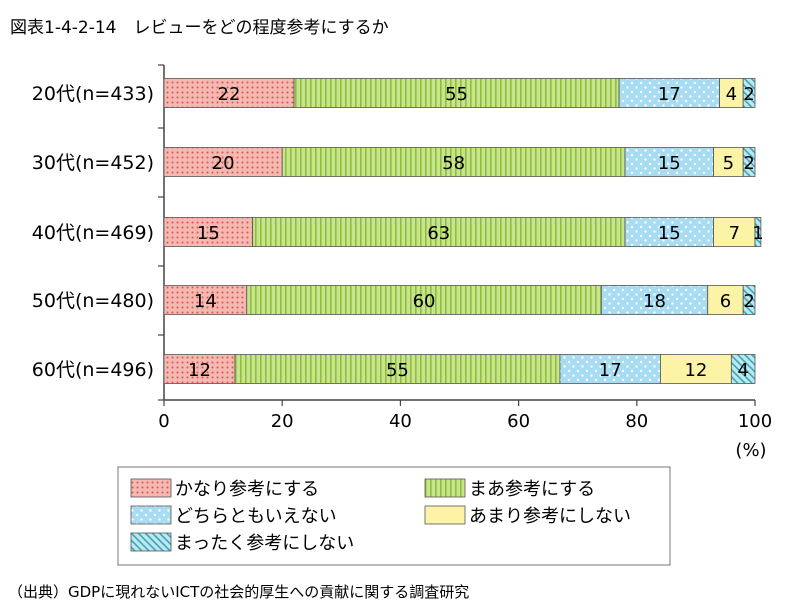  Describe the element at coordinates (199, 28) in the screenshot. I see `chart-title: 図表1-4-2-14 レビューをどの程度参考にするか` at that location.